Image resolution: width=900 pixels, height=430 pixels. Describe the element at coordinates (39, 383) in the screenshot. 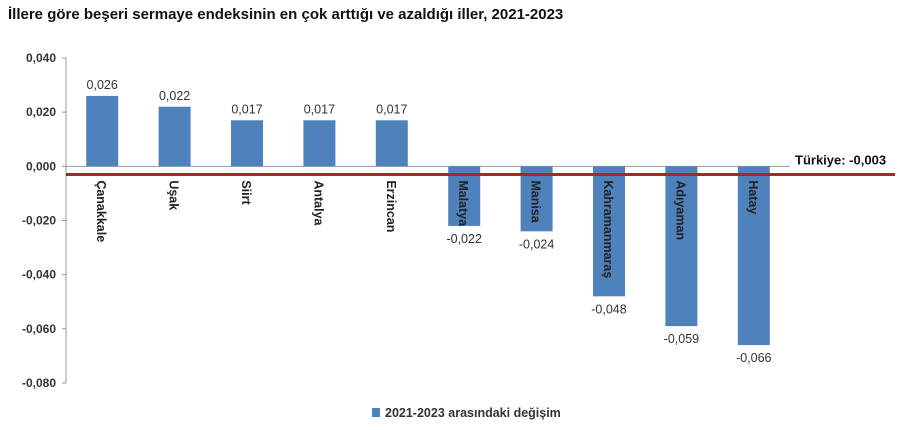

I see `y-tick-label: -0,080` at that location.